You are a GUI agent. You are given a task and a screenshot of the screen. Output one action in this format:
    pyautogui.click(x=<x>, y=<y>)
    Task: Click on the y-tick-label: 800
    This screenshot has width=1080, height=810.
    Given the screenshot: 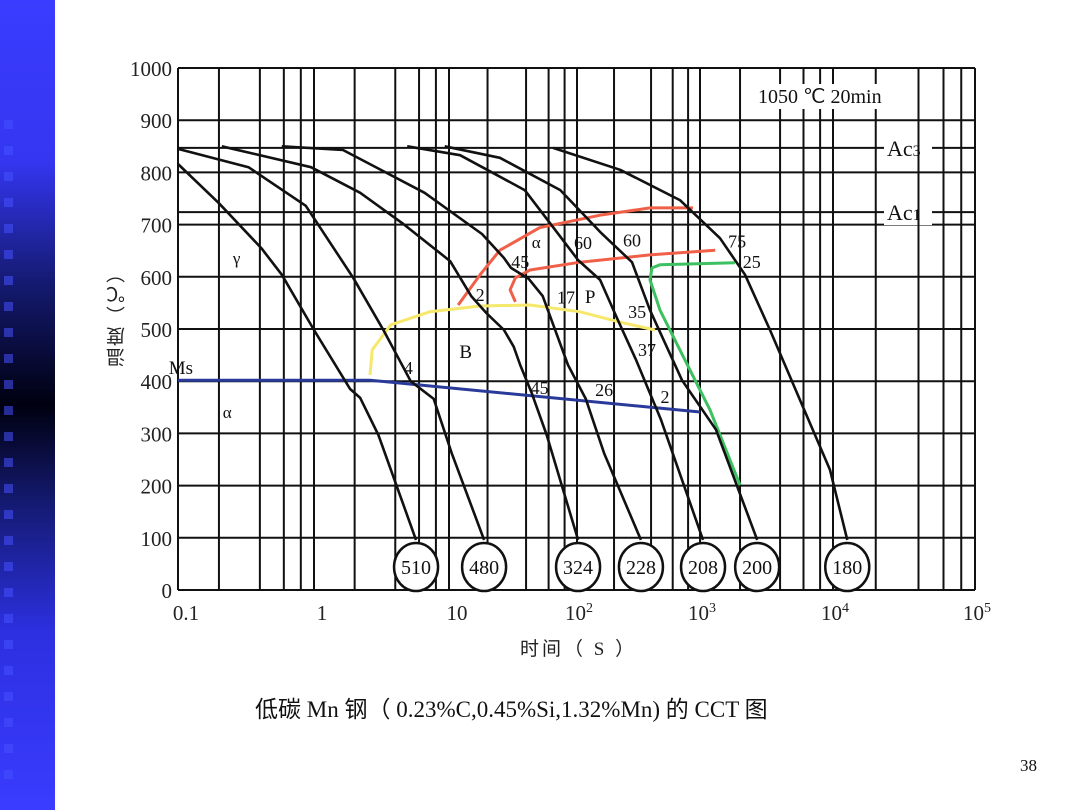 What is the action you would take?
    pyautogui.click(x=157, y=173)
    